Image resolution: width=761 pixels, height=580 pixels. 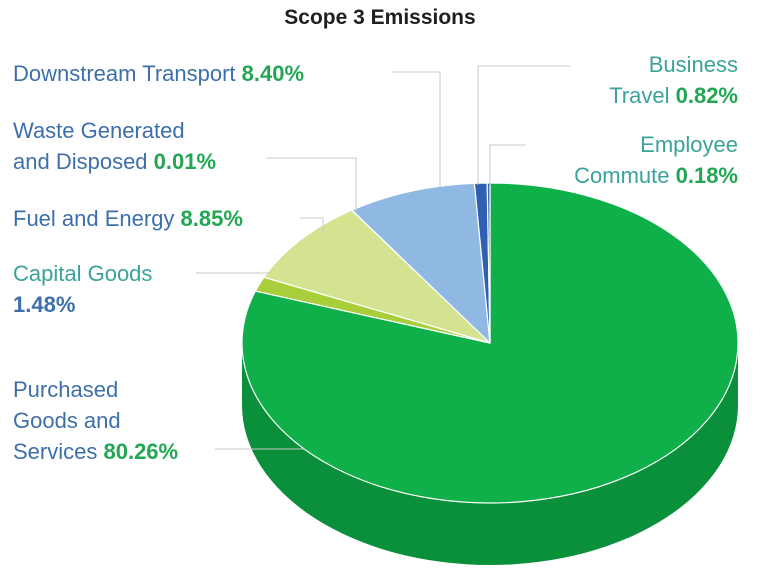 I want to click on slice-value: 1.48%, so click(x=44, y=304).